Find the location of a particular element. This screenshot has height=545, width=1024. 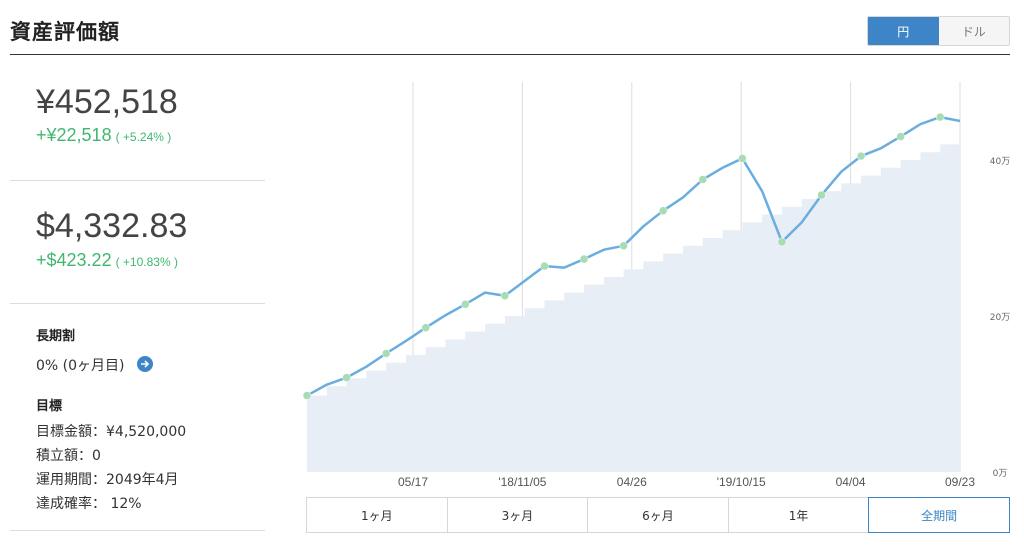

period-all-button: 全期間 is located at coordinates (939, 515).